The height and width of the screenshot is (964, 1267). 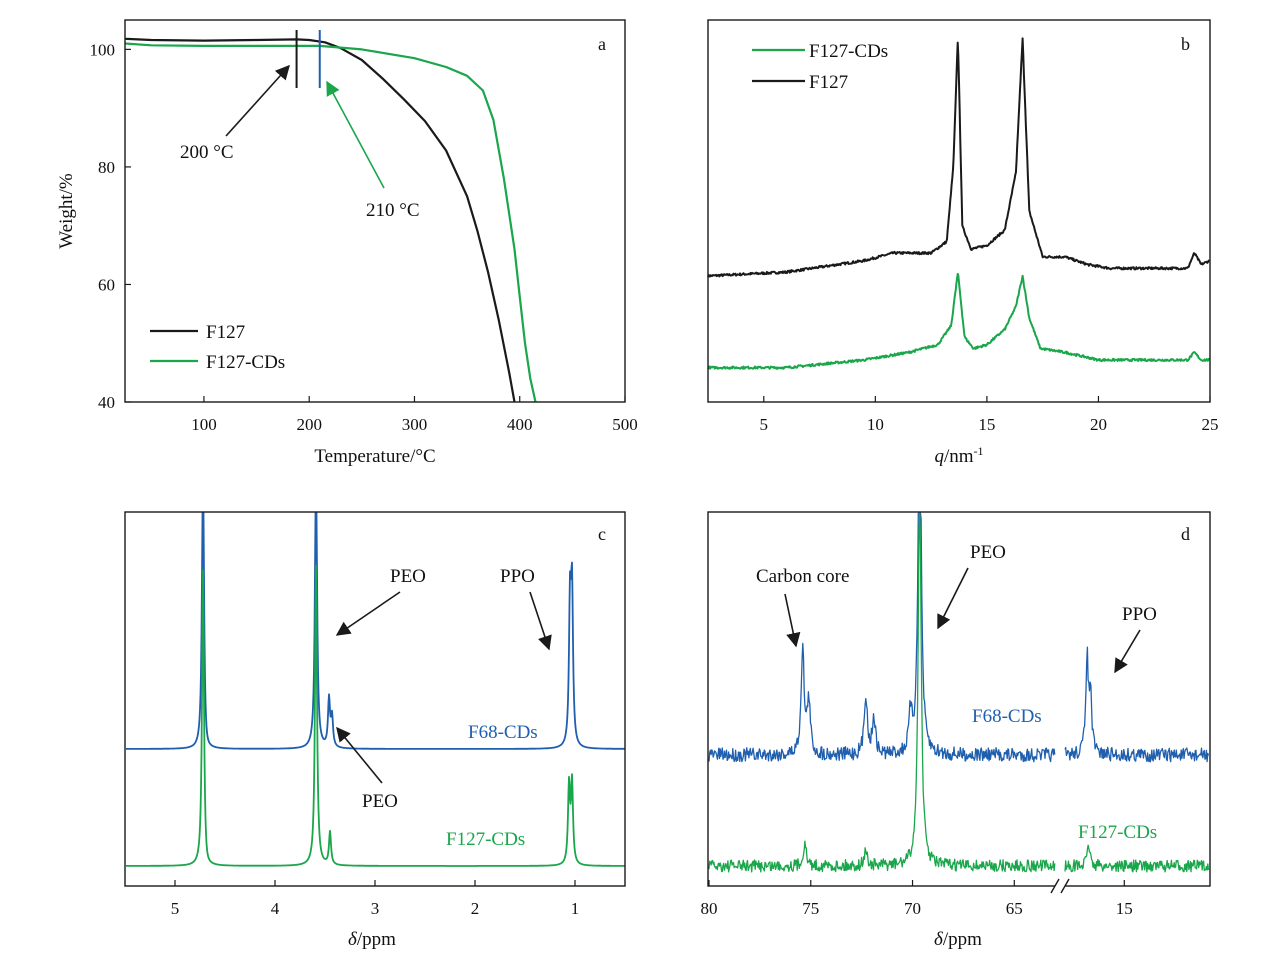 I want to click on panel-d-x-axis-label: δ/ppm, so click(x=958, y=939).